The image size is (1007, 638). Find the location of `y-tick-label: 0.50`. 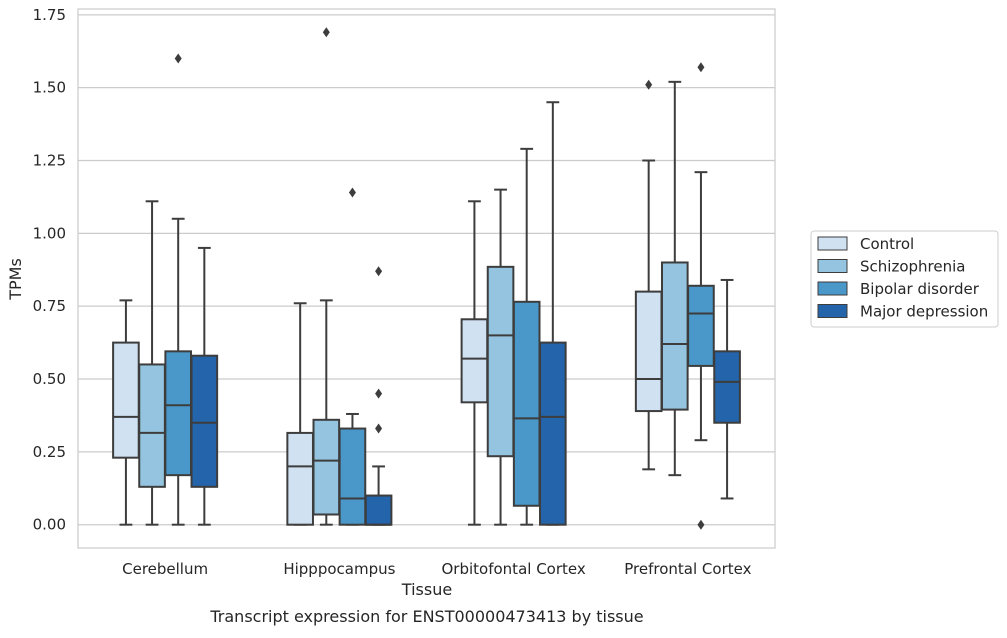

y-tick-label: 0.50 is located at coordinates (49, 379).